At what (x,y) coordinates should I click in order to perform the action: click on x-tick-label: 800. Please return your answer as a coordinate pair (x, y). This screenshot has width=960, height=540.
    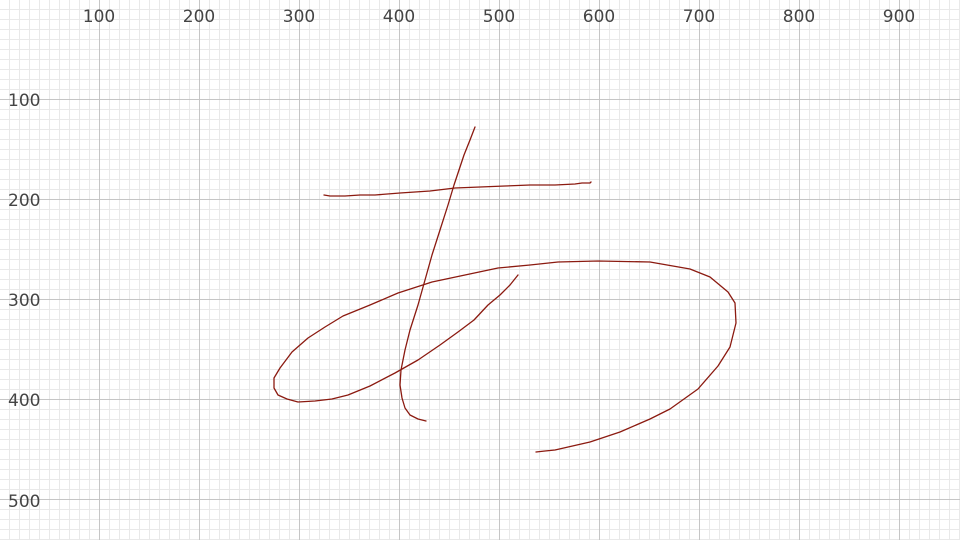
    Looking at the image, I should click on (799, 17).